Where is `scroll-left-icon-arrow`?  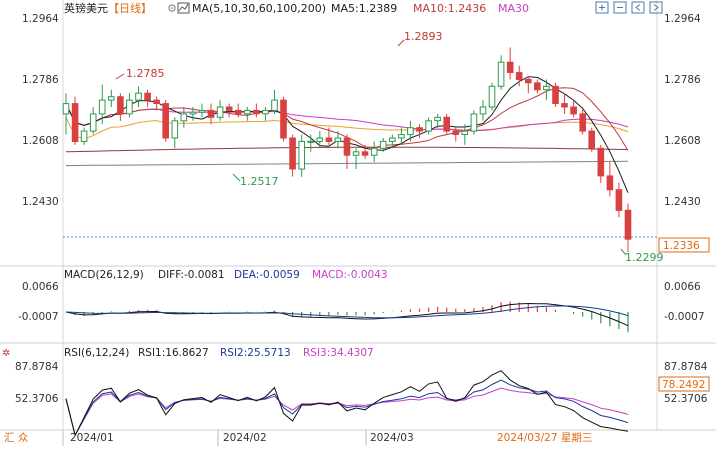 scroll-left-icon-arrow is located at coordinates (638, 7).